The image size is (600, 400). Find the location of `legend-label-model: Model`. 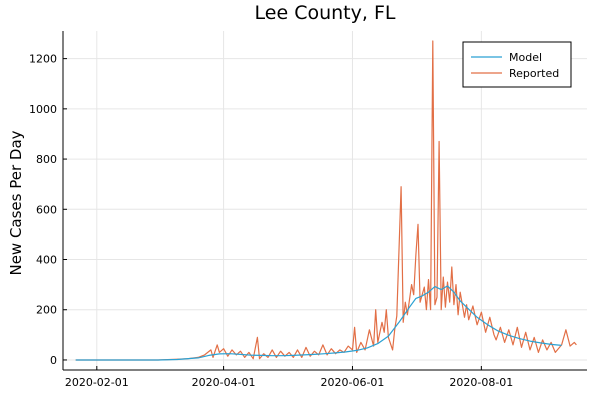

legend-label-model: Model is located at coordinates (525, 57).